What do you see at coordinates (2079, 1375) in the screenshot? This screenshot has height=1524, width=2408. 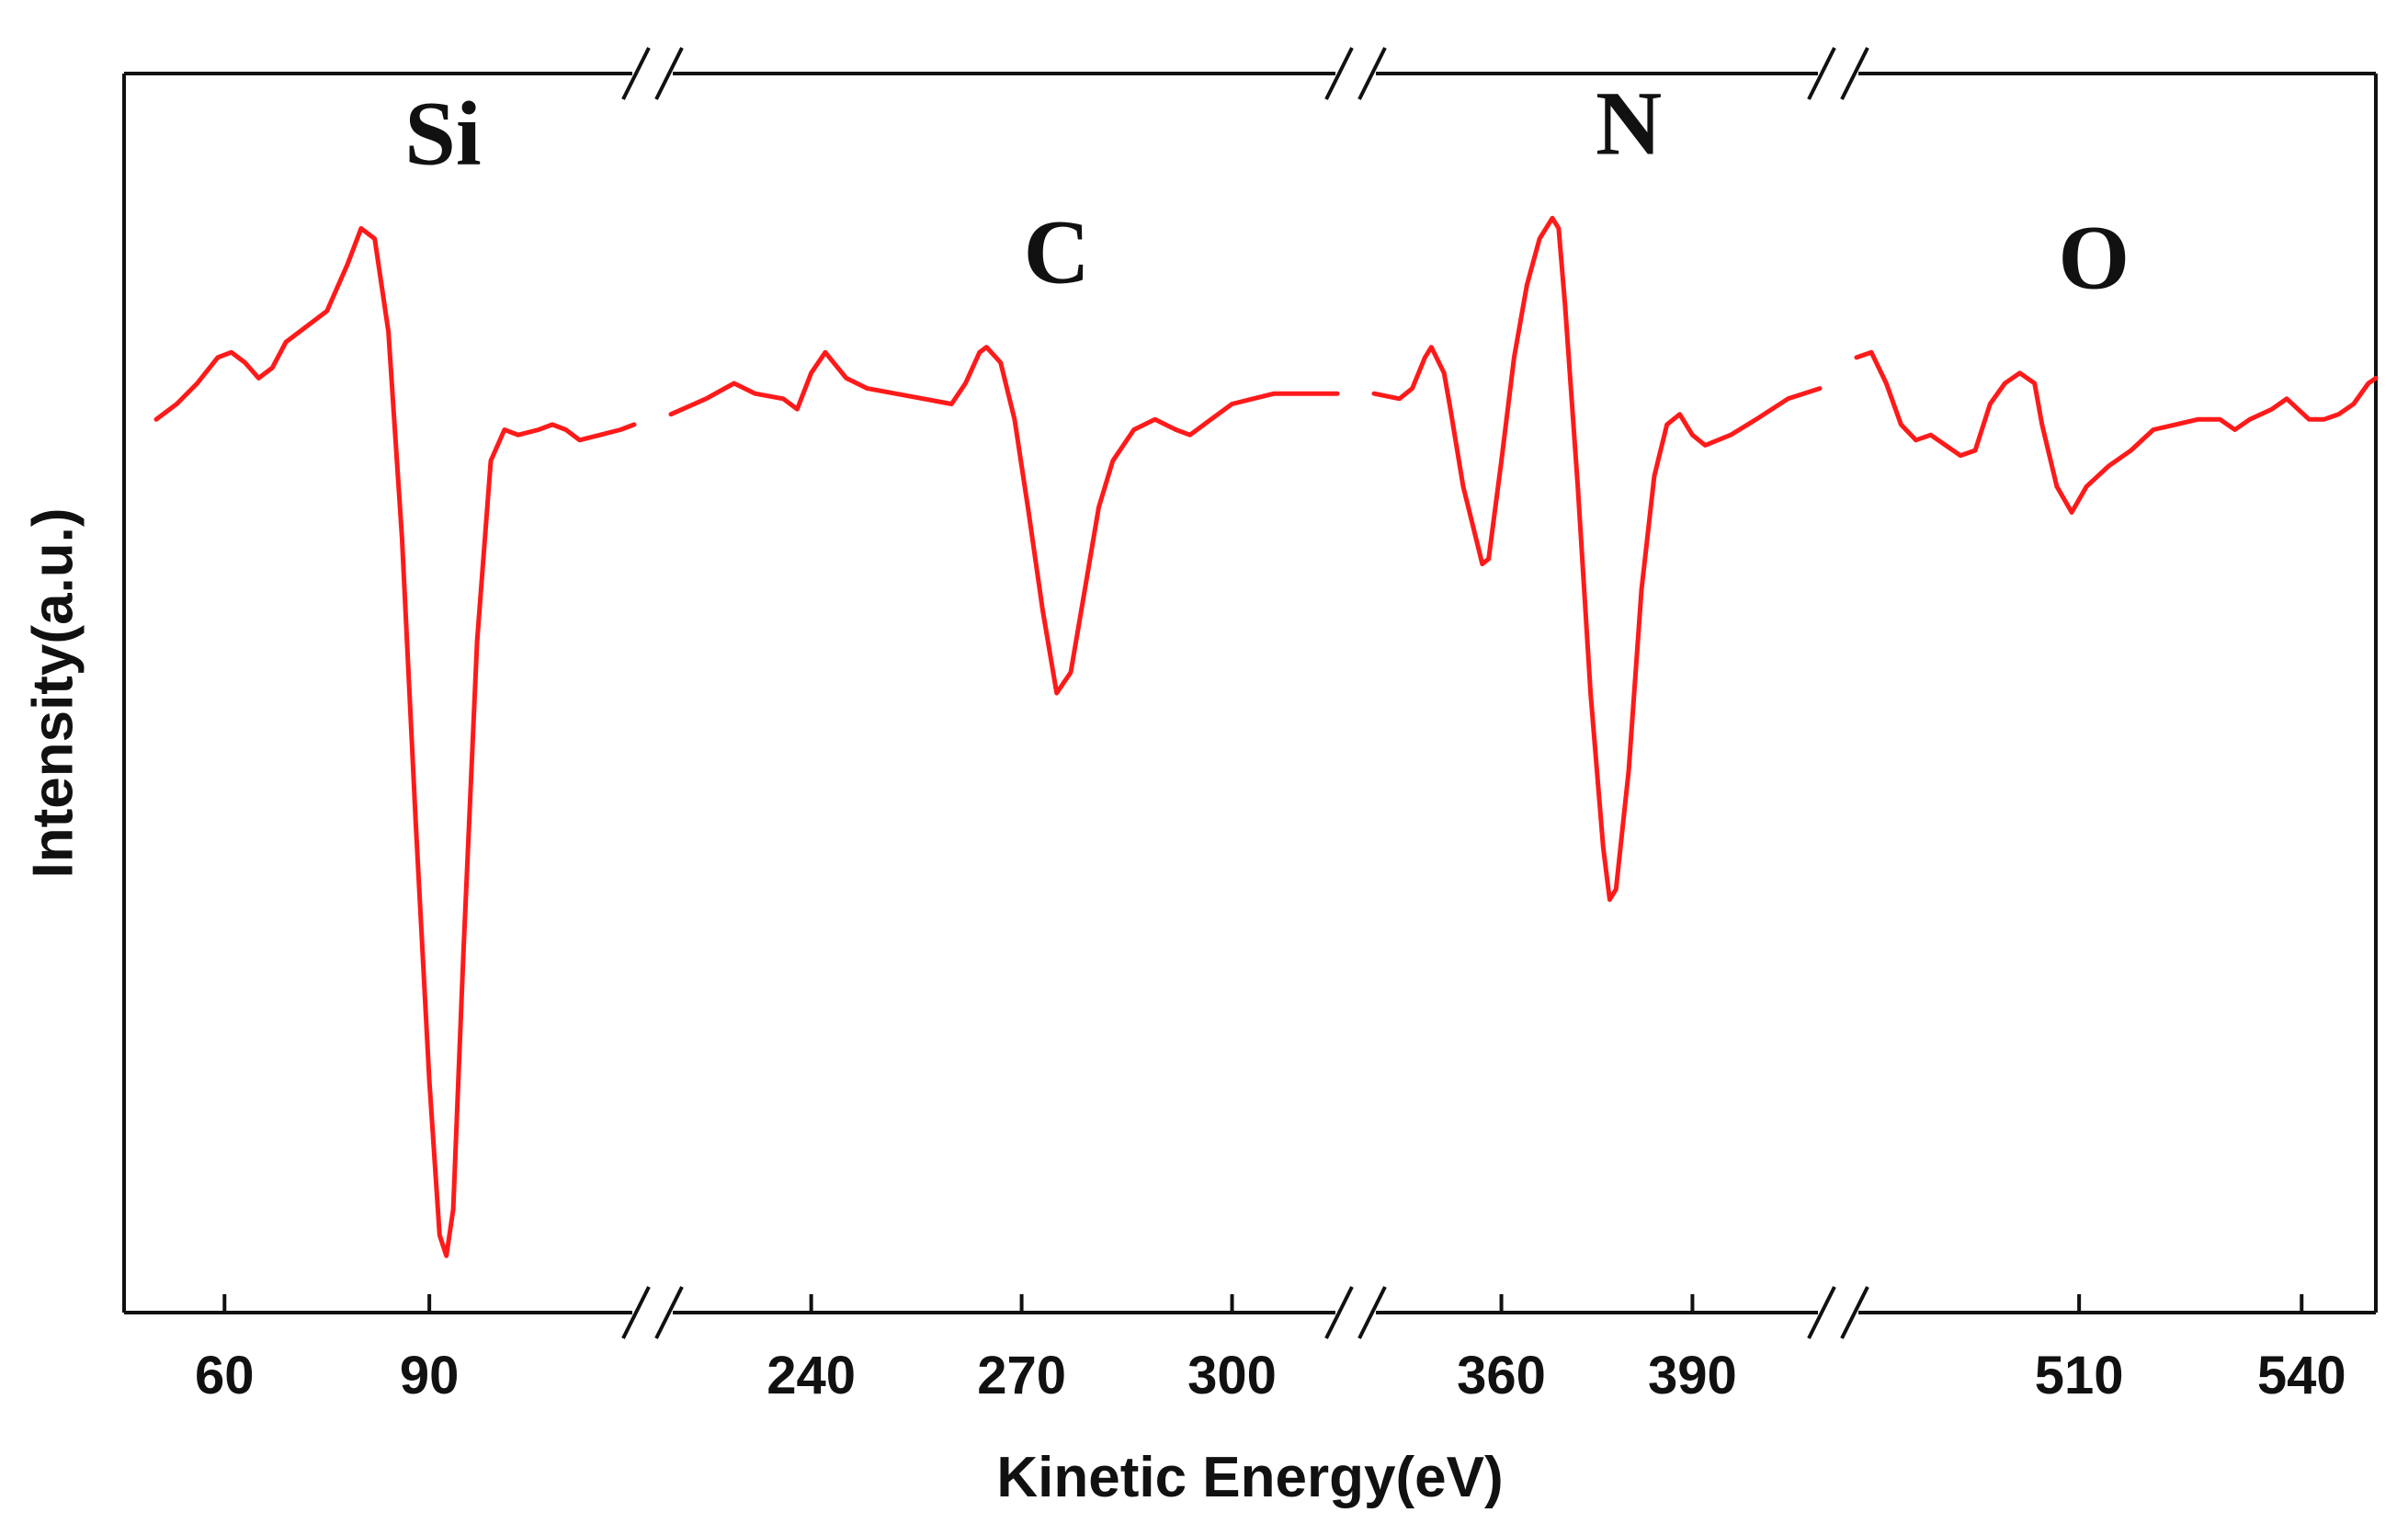 I see `x-tick-label: 510` at bounding box center [2079, 1375].